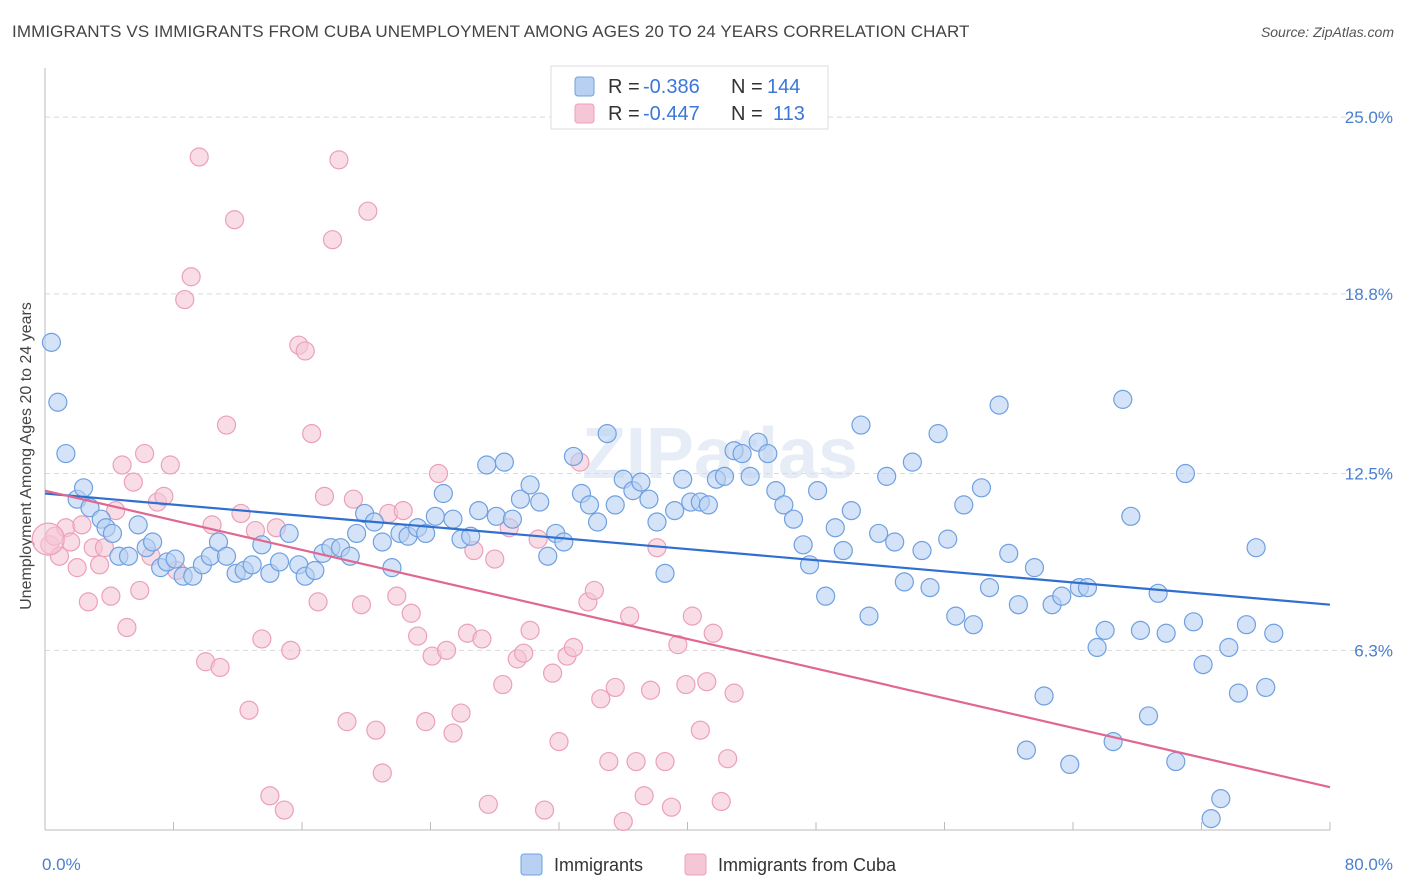 This screenshot has height=892, width=1406. I want to click on legend-n-value-1: 144, so click(783, 87).